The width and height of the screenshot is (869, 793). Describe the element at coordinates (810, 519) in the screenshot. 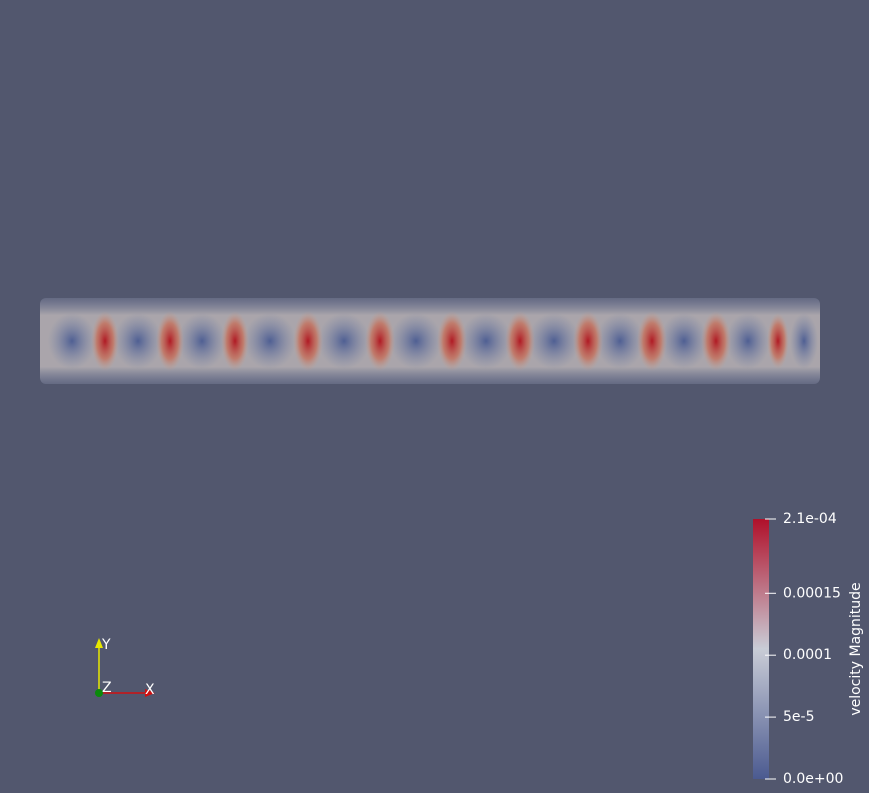

I see `color-bar-tick-label: 2.1e-04` at that location.